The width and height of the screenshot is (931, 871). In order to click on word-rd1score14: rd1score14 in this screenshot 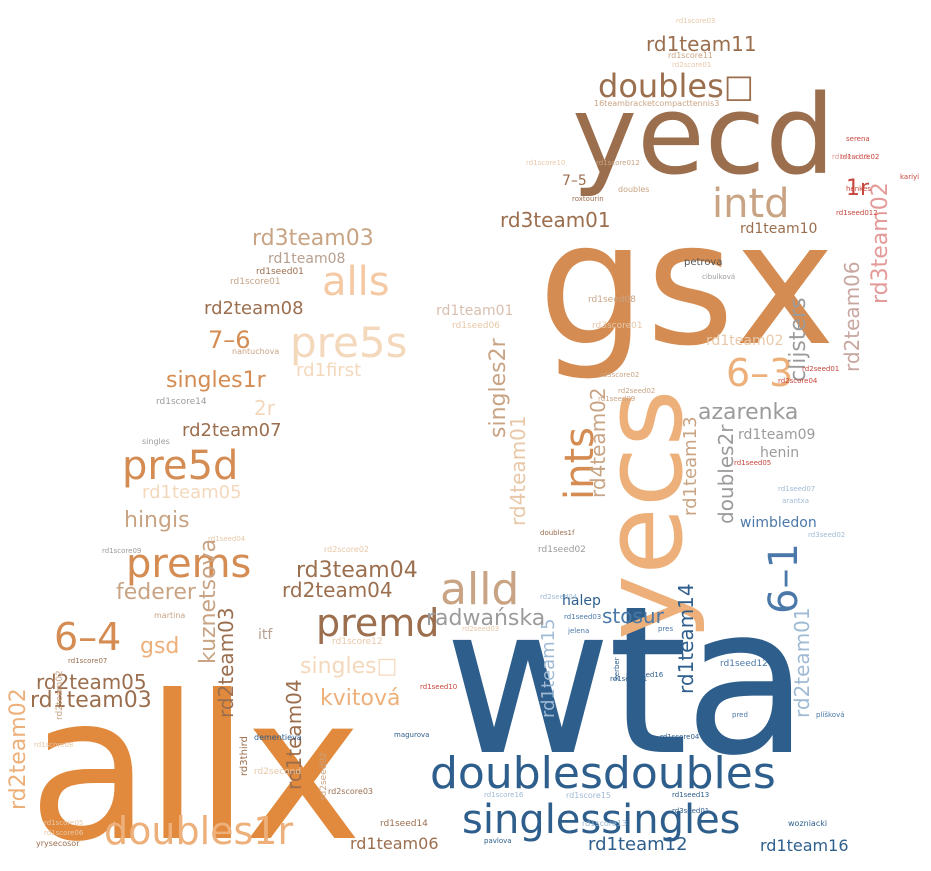, I will do `click(181, 402)`.